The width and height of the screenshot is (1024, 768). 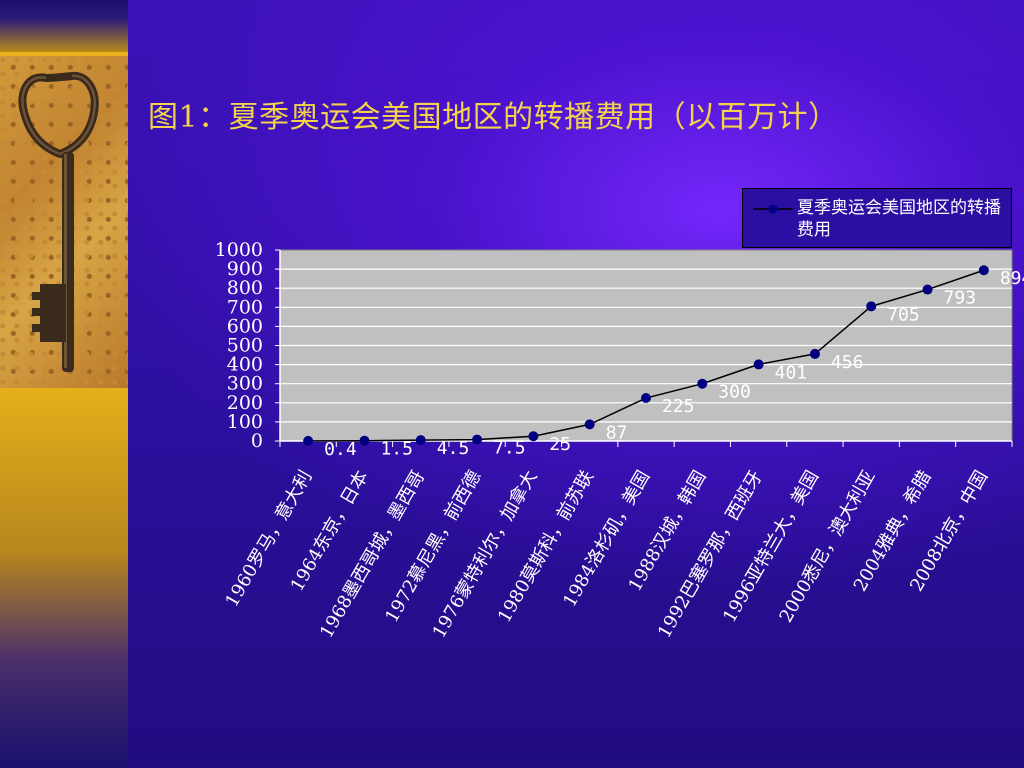 What do you see at coordinates (245, 269) in the screenshot?
I see `y-tick-label: 900` at bounding box center [245, 269].